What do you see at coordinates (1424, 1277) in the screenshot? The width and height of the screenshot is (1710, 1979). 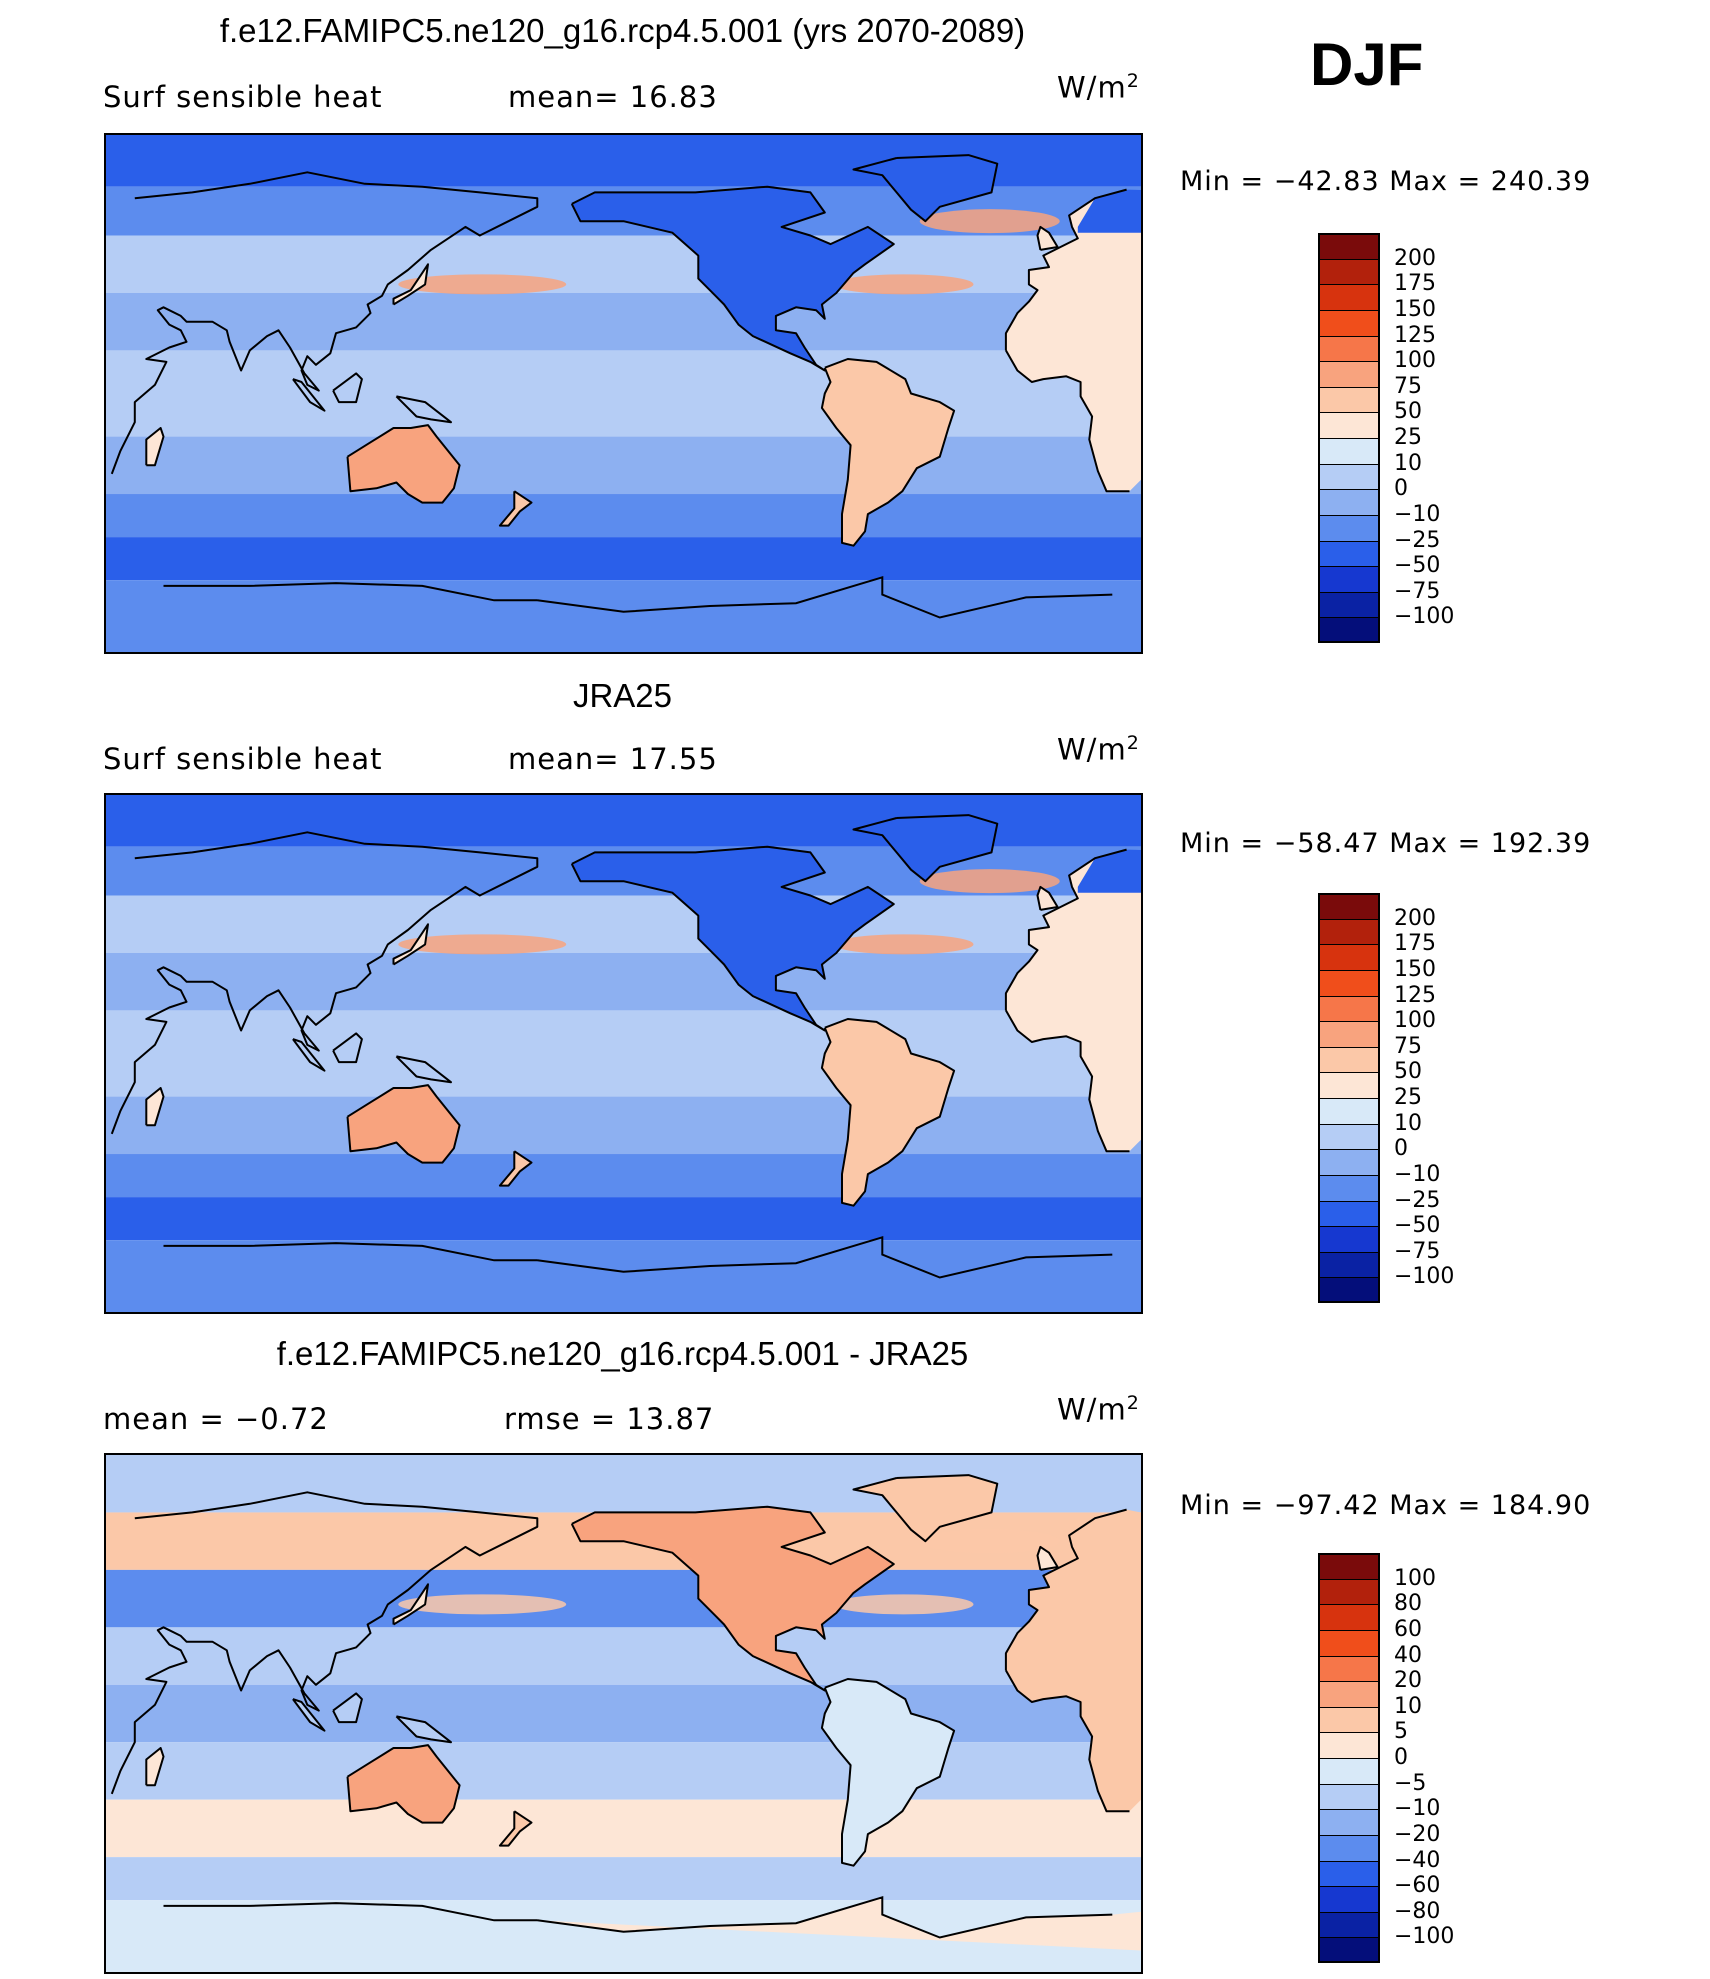 I see `colorbar-label: −100` at bounding box center [1424, 1277].